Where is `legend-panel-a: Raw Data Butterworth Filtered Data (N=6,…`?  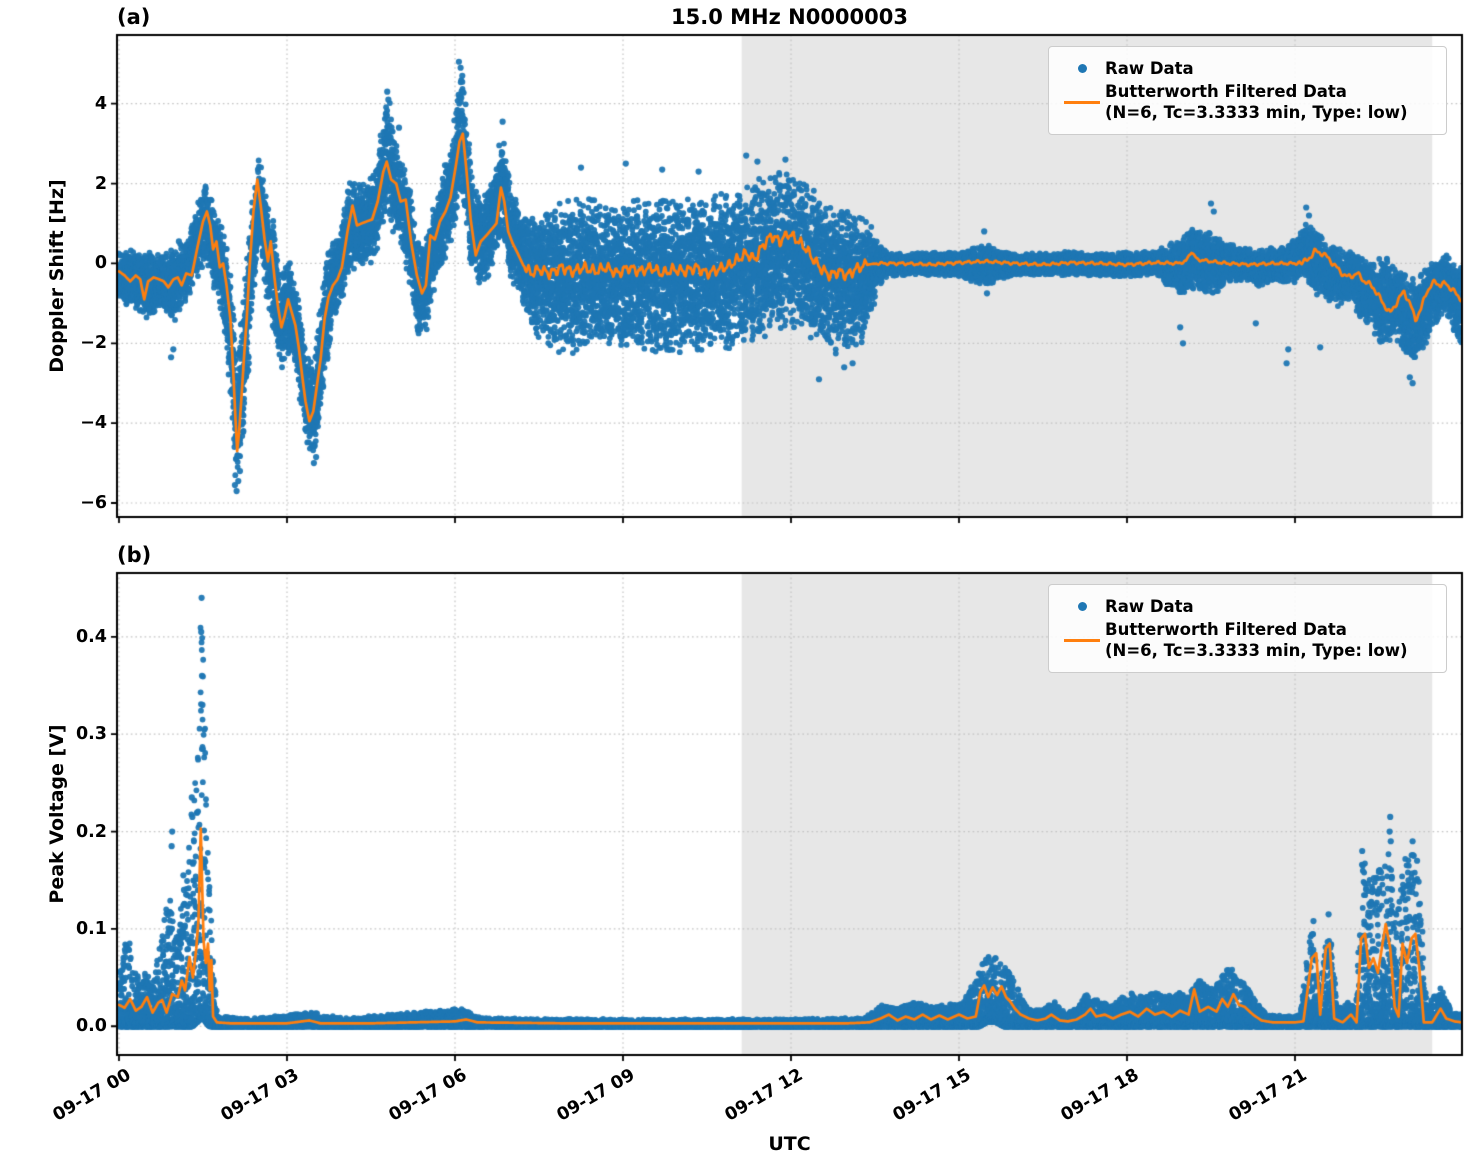
legend-panel-a: Raw Data Butterworth Filtered Data (N=6,… is located at coordinates (1247, 91).